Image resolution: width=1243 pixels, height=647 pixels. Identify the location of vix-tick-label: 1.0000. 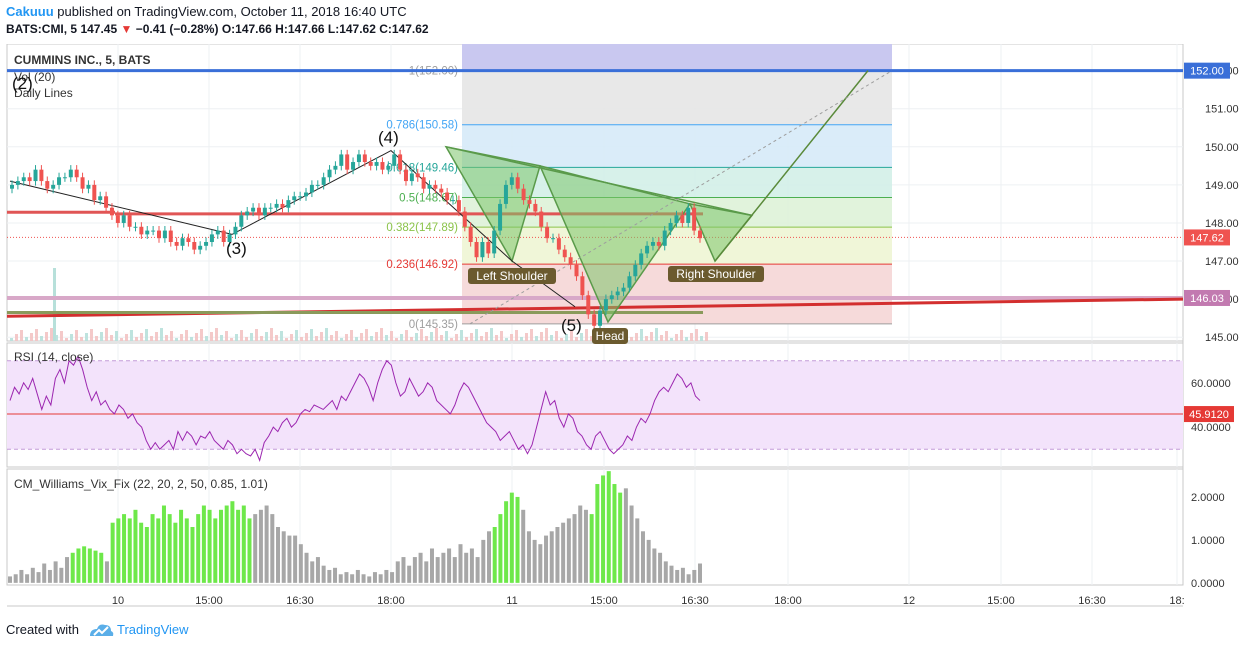
(1208, 541).